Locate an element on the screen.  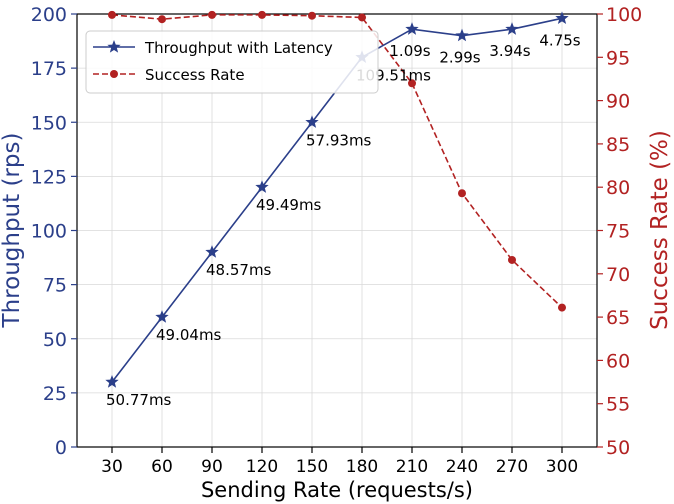
legend: Throughput with Latency Success Rate is located at coordinates (232, 62).